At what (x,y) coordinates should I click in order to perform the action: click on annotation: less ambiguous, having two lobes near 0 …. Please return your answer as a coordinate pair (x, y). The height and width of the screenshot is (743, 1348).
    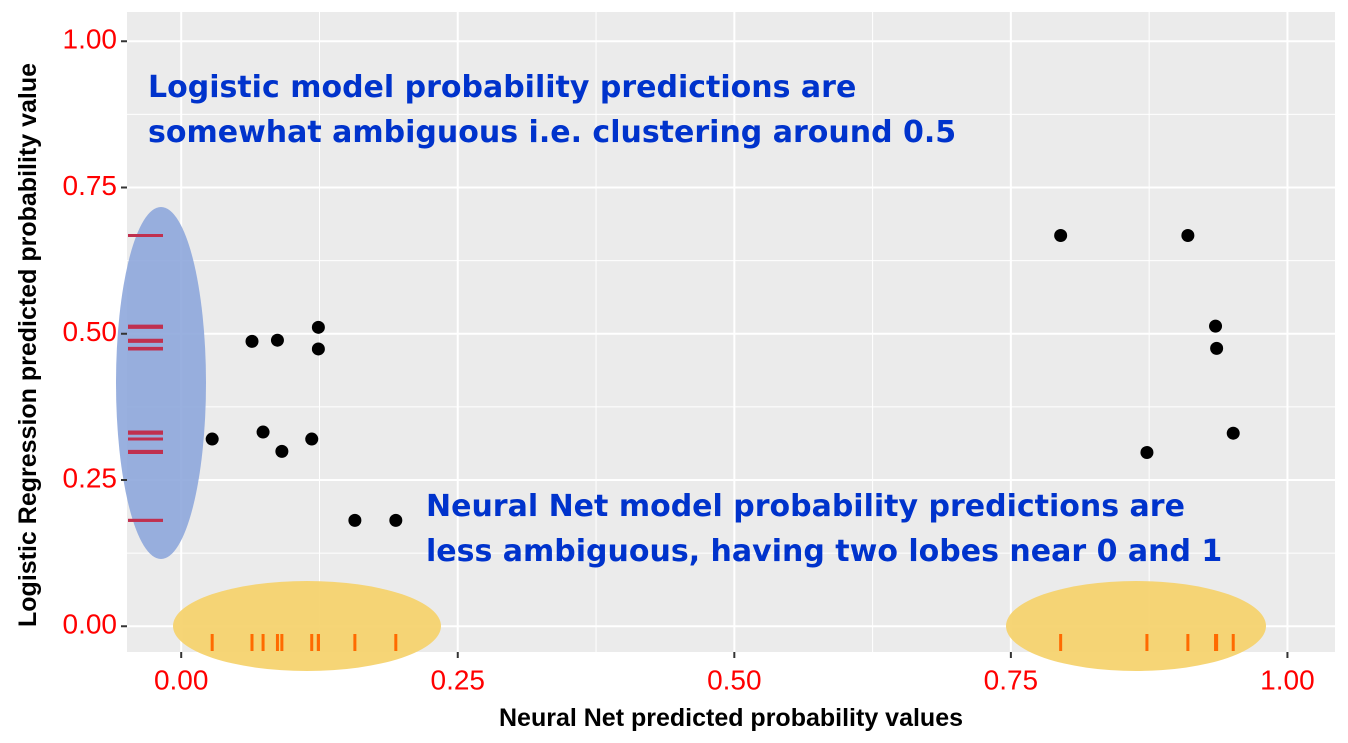
    Looking at the image, I should click on (824, 551).